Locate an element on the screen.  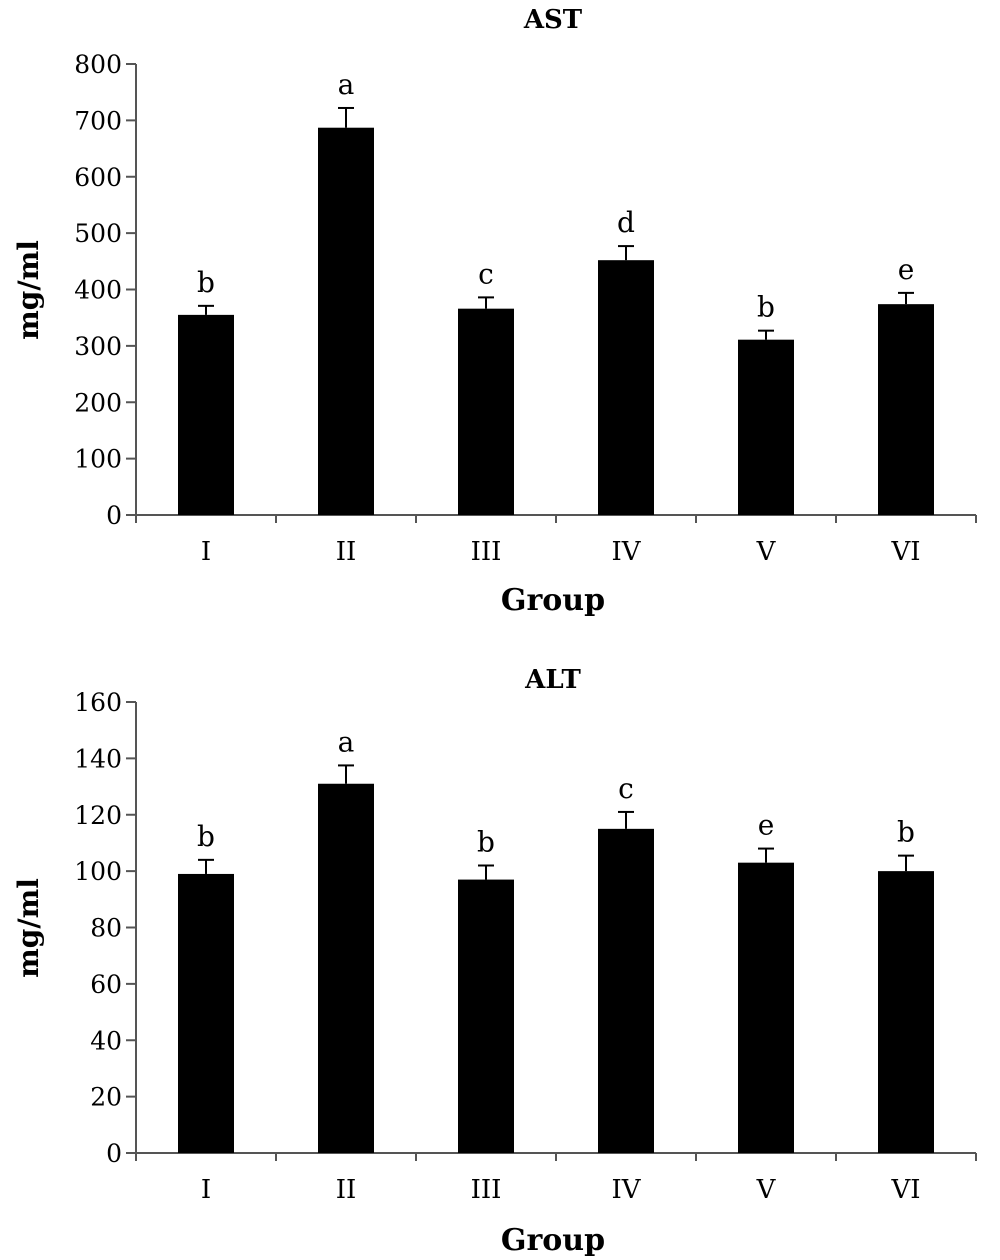
y-tick-label: 140 is located at coordinates (98, 758).